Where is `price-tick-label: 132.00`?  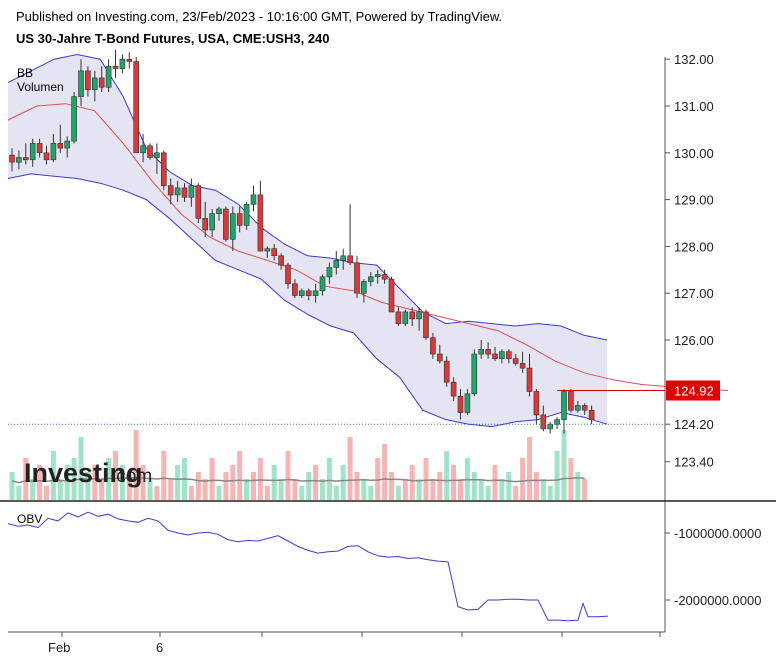 price-tick-label: 132.00 is located at coordinates (694, 59).